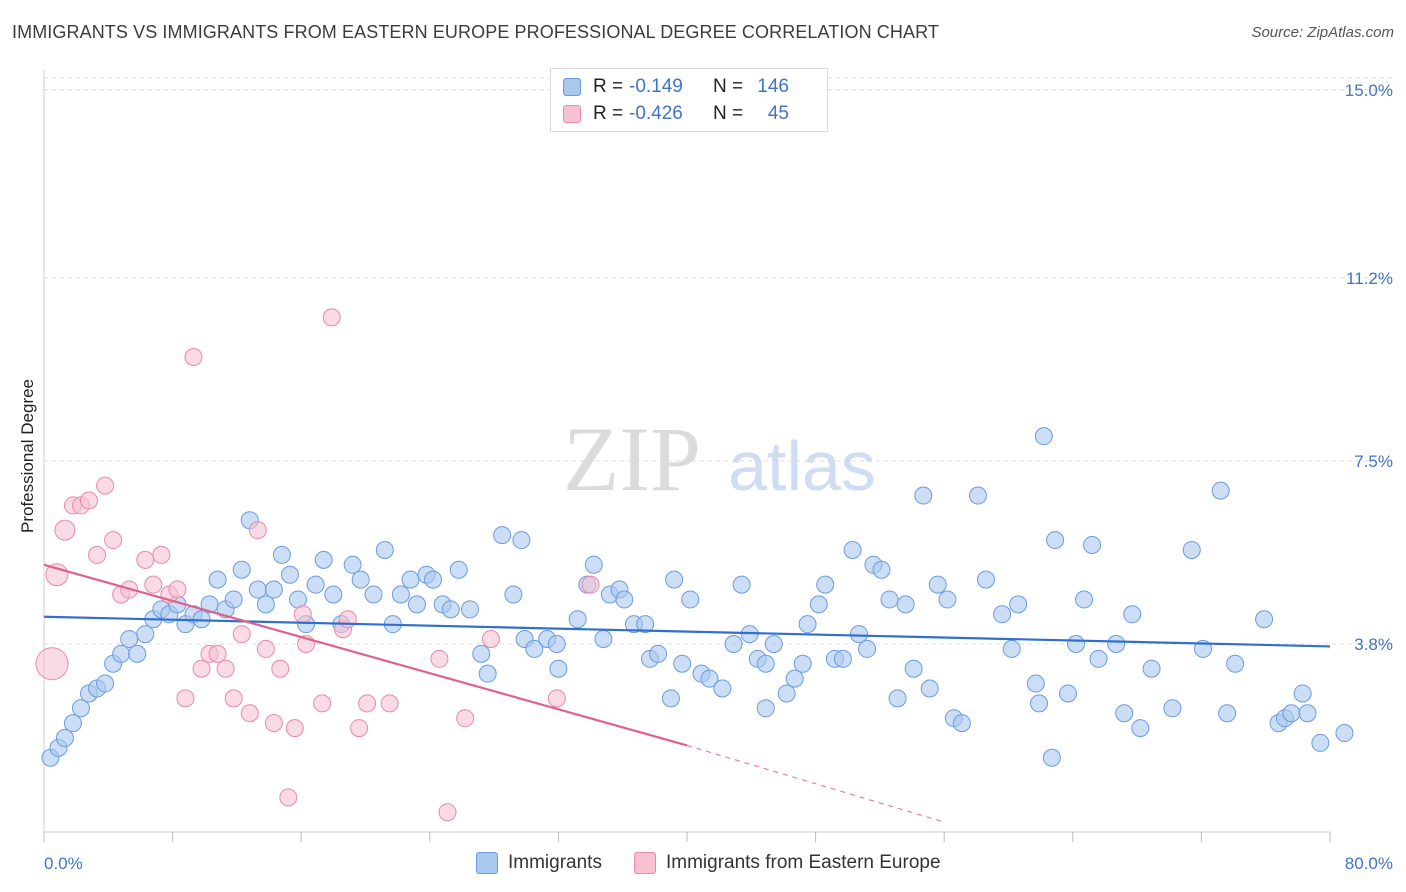 The image size is (1406, 892). I want to click on legend-label-immigrants: Immigrants, so click(555, 862).